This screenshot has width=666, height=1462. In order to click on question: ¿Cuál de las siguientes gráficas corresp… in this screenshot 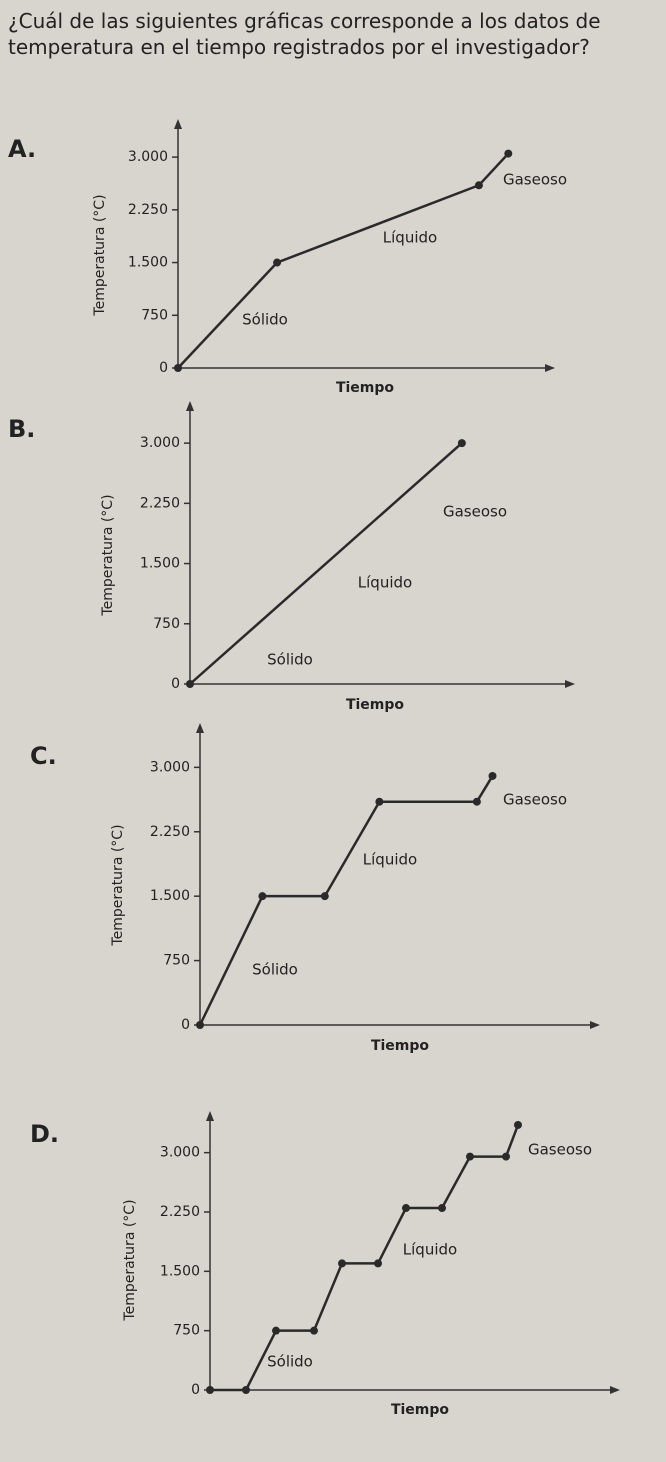, I will do `click(304, 34)`.